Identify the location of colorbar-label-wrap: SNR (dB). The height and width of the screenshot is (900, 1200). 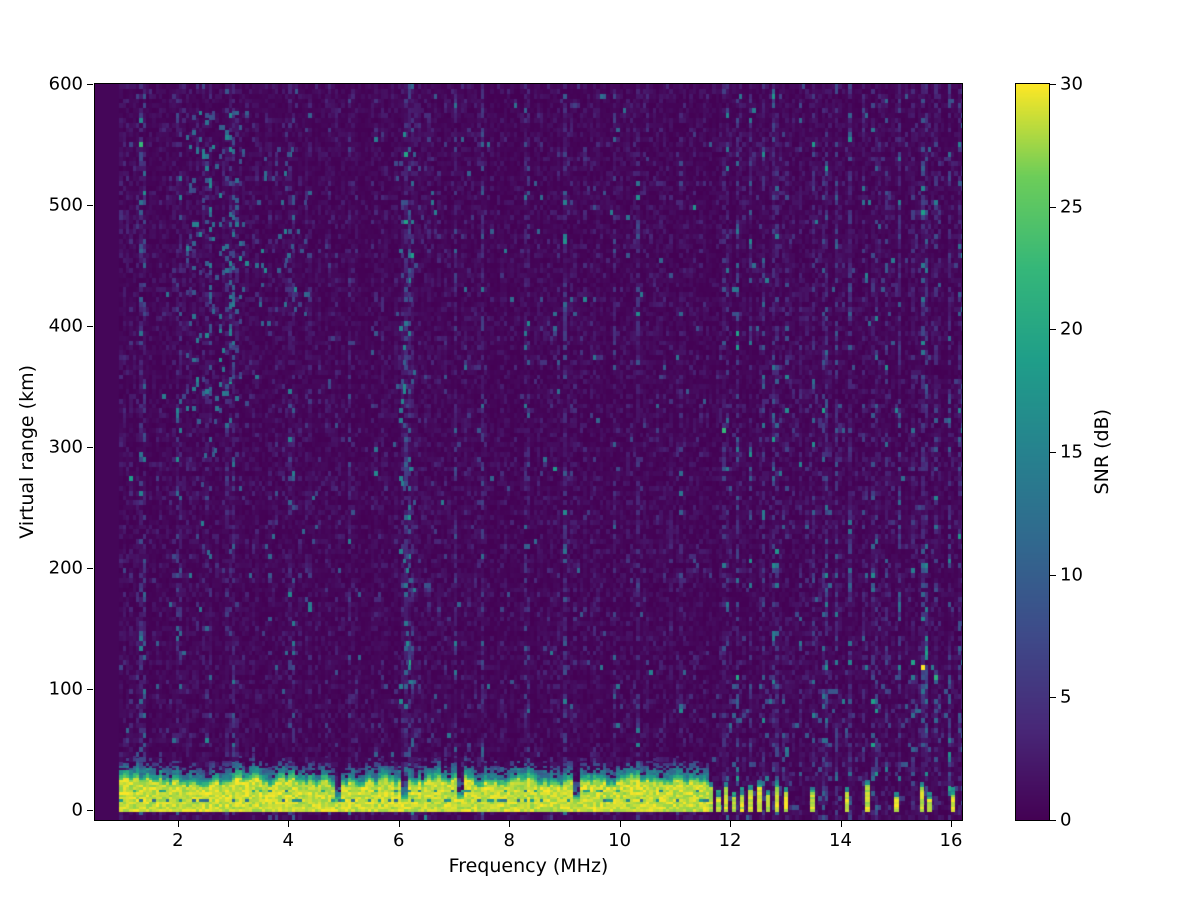
(1102, 452).